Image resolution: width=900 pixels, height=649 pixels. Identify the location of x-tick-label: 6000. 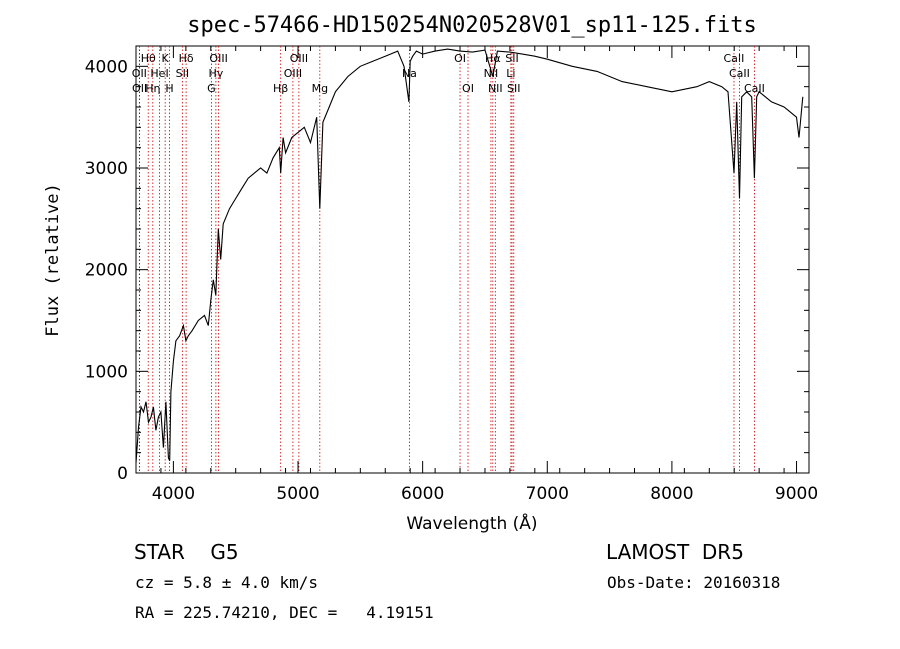
(422, 494).